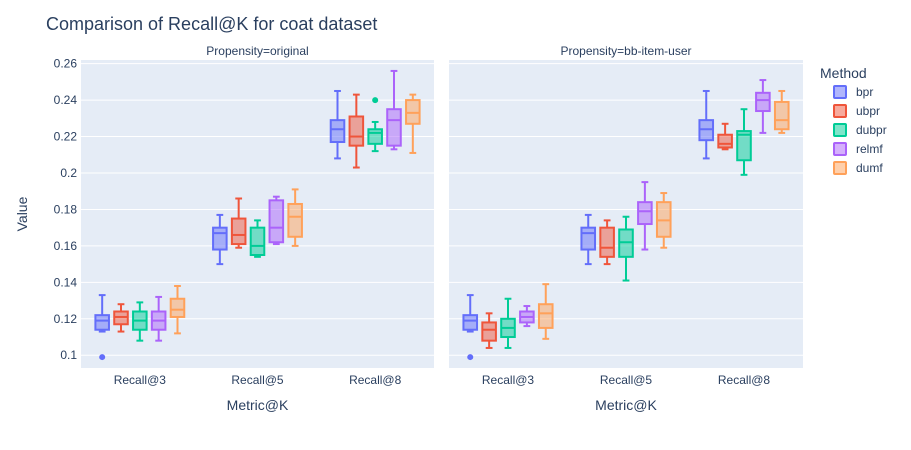  Describe the element at coordinates (853, 92) in the screenshot. I see `legend-item-bpr: bpr` at that location.